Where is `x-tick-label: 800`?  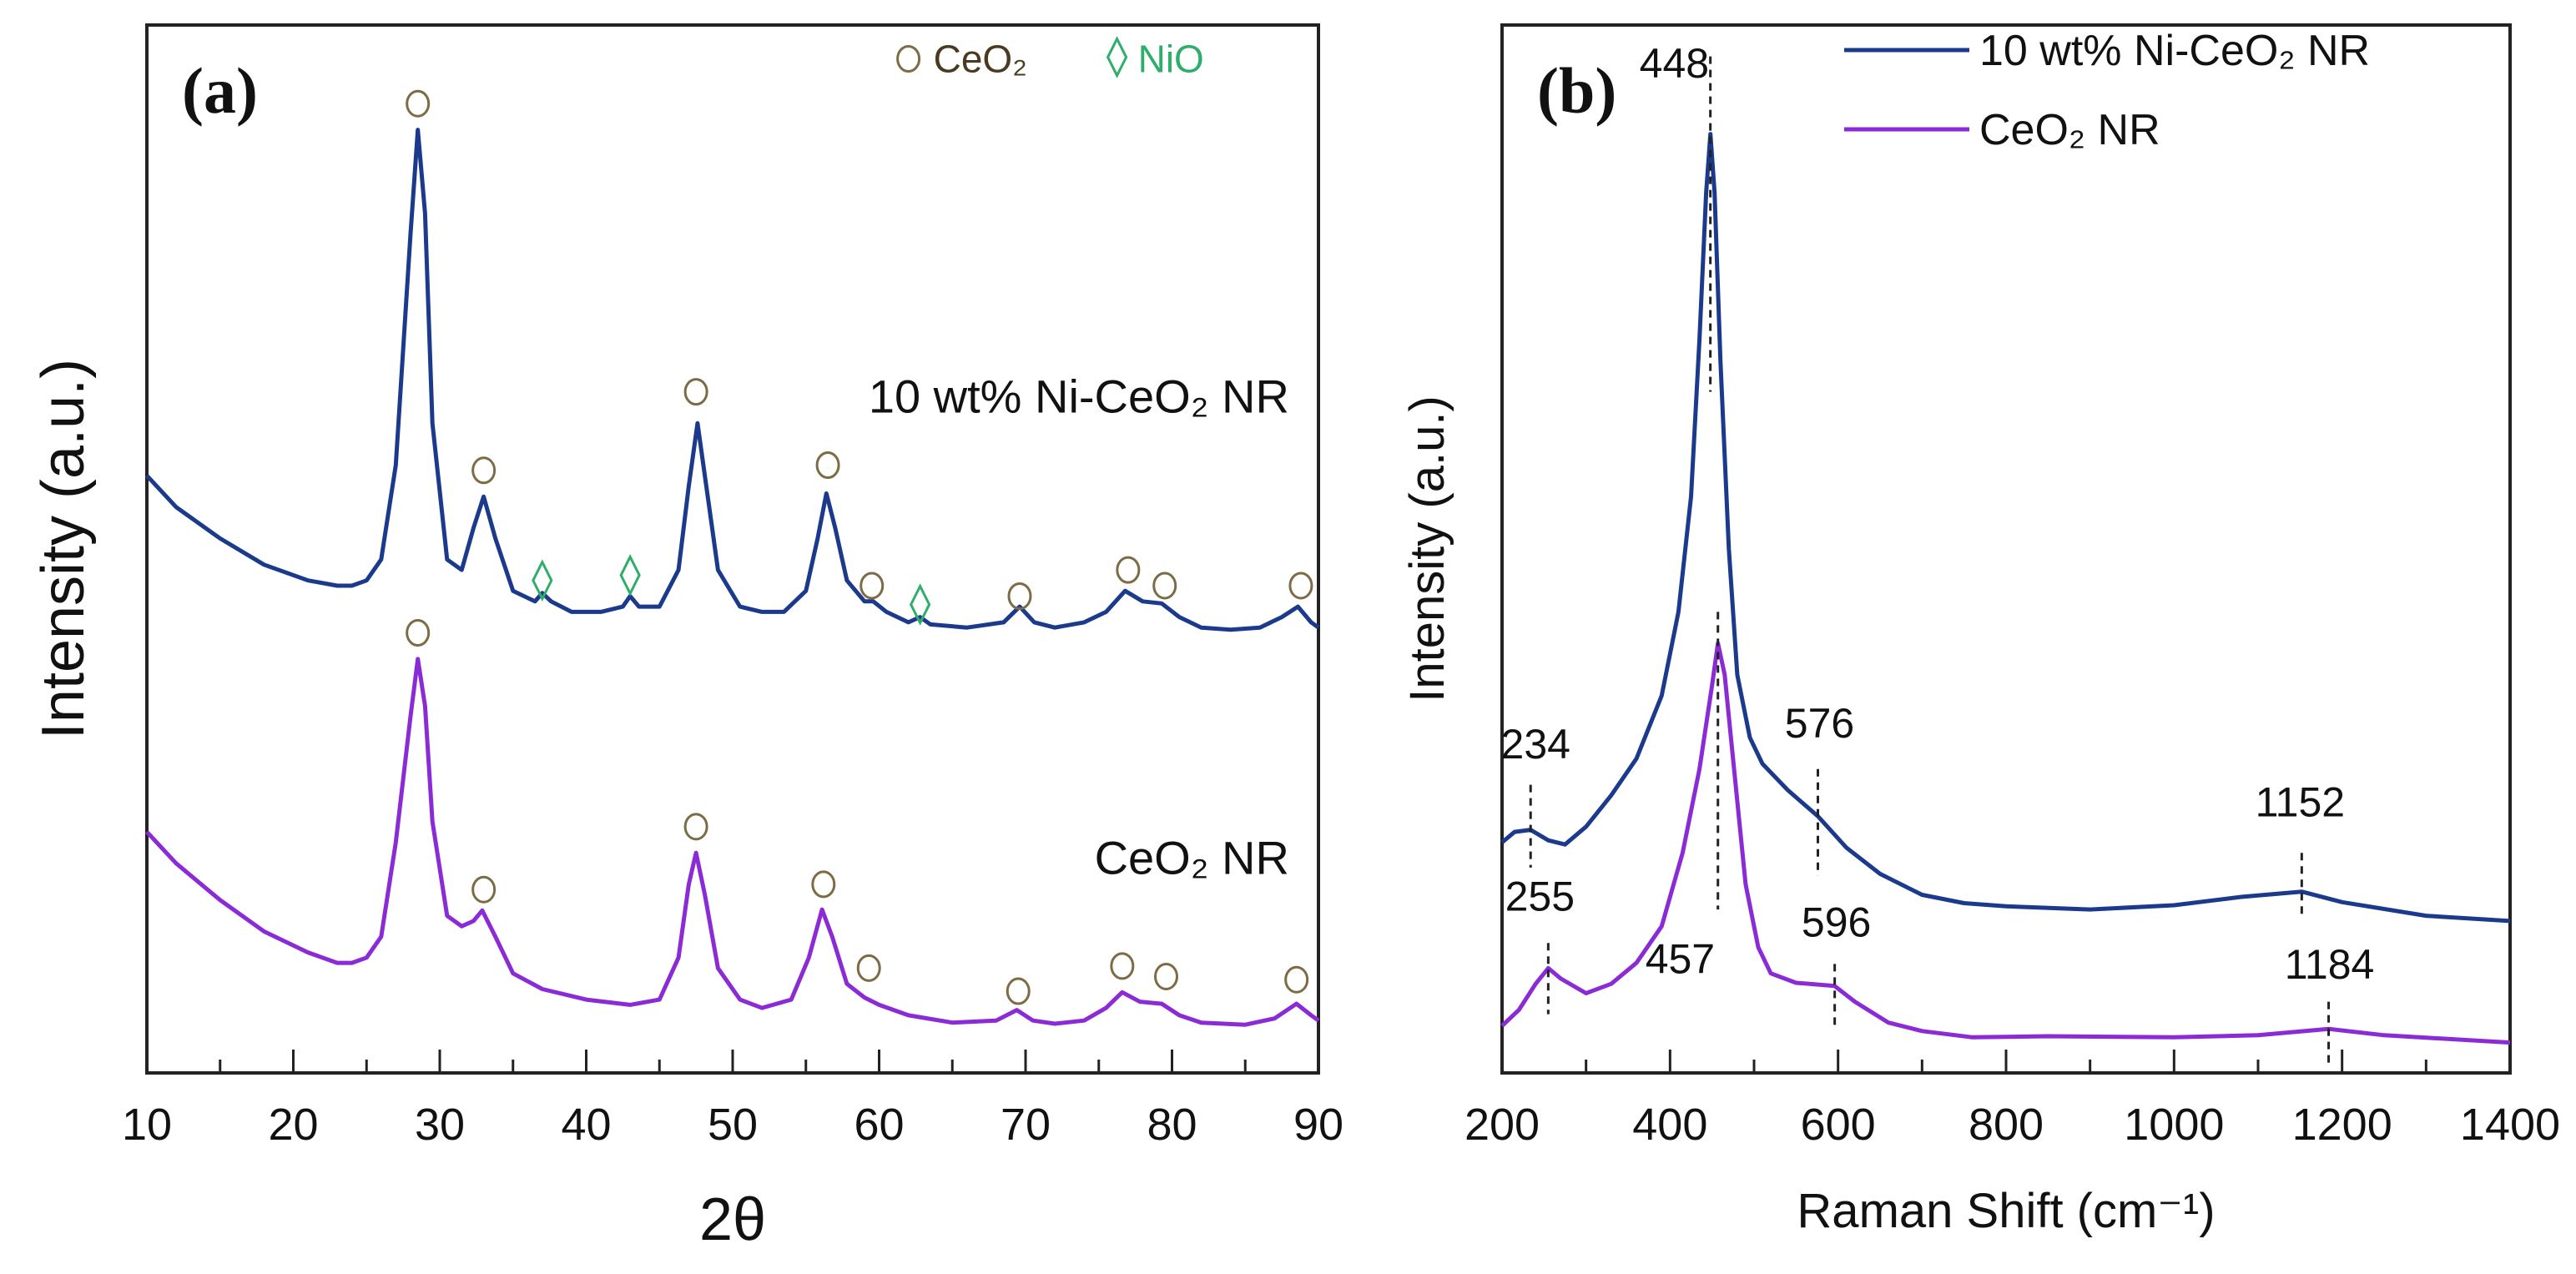
x-tick-label: 800 is located at coordinates (2007, 1125).